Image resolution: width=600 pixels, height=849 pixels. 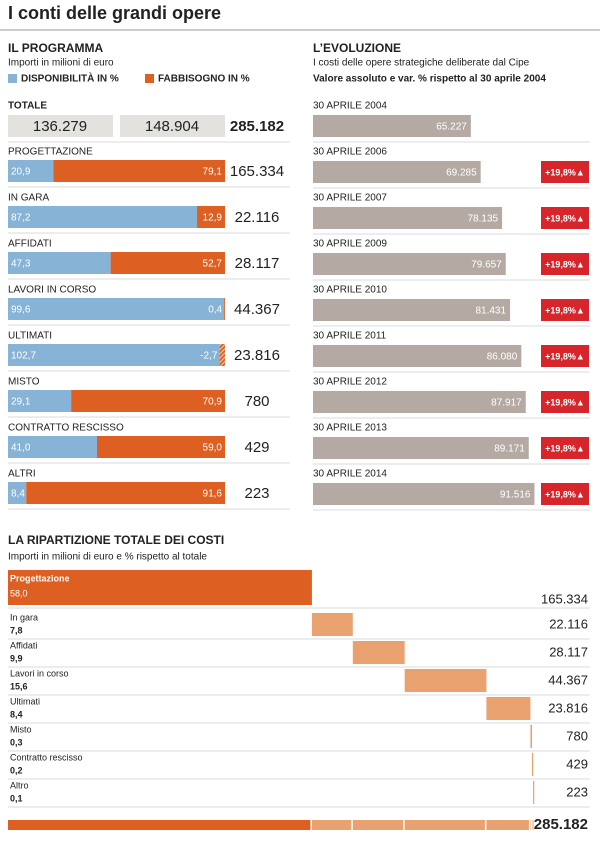 I want to click on category-label: AFFIDATI, so click(x=30, y=244).